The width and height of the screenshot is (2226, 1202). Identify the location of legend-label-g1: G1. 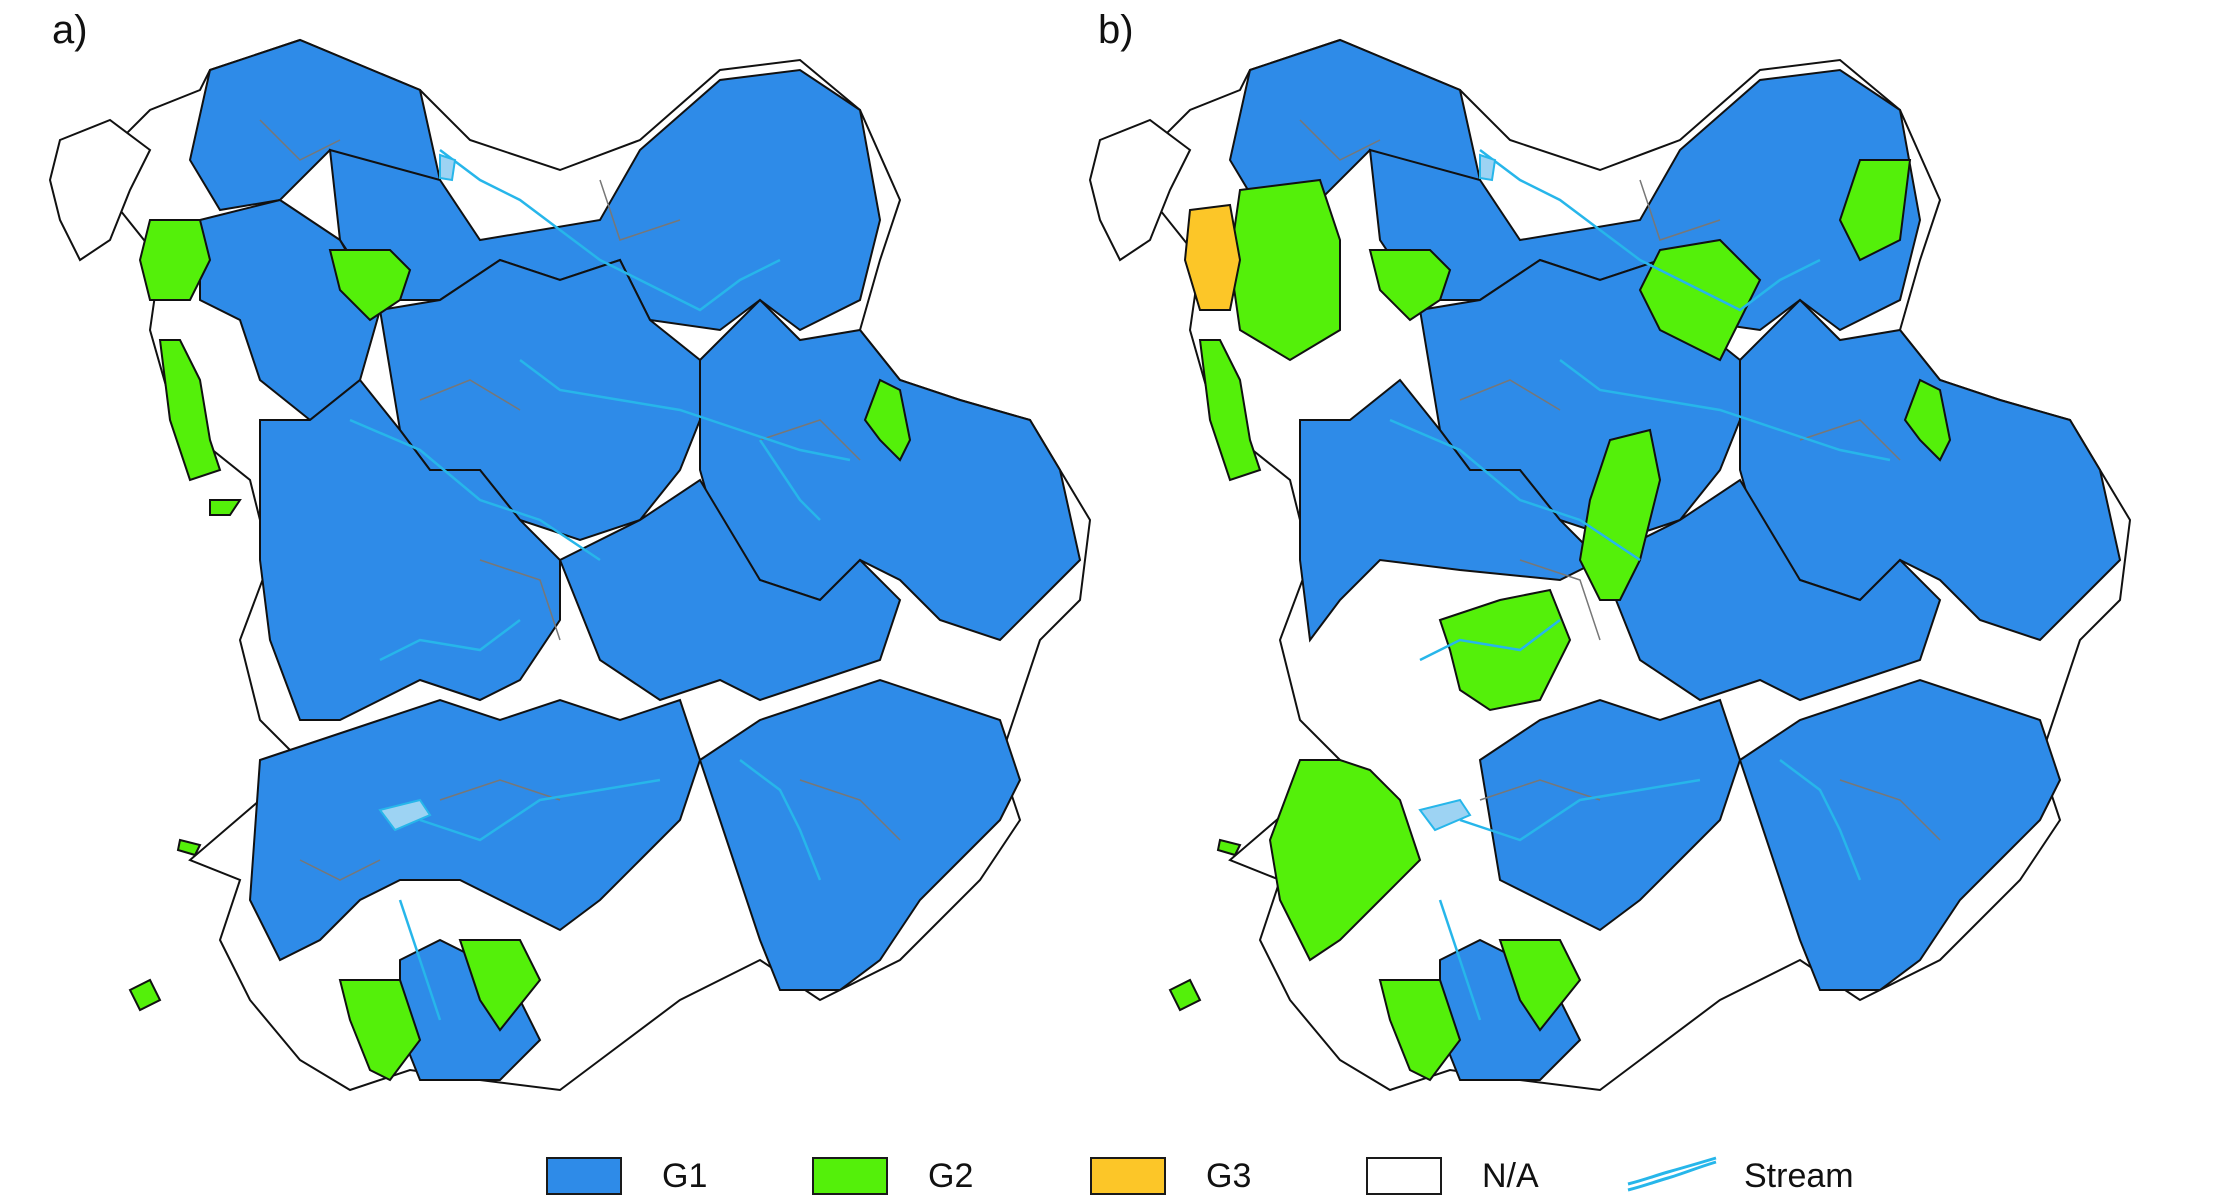
(685, 1175).